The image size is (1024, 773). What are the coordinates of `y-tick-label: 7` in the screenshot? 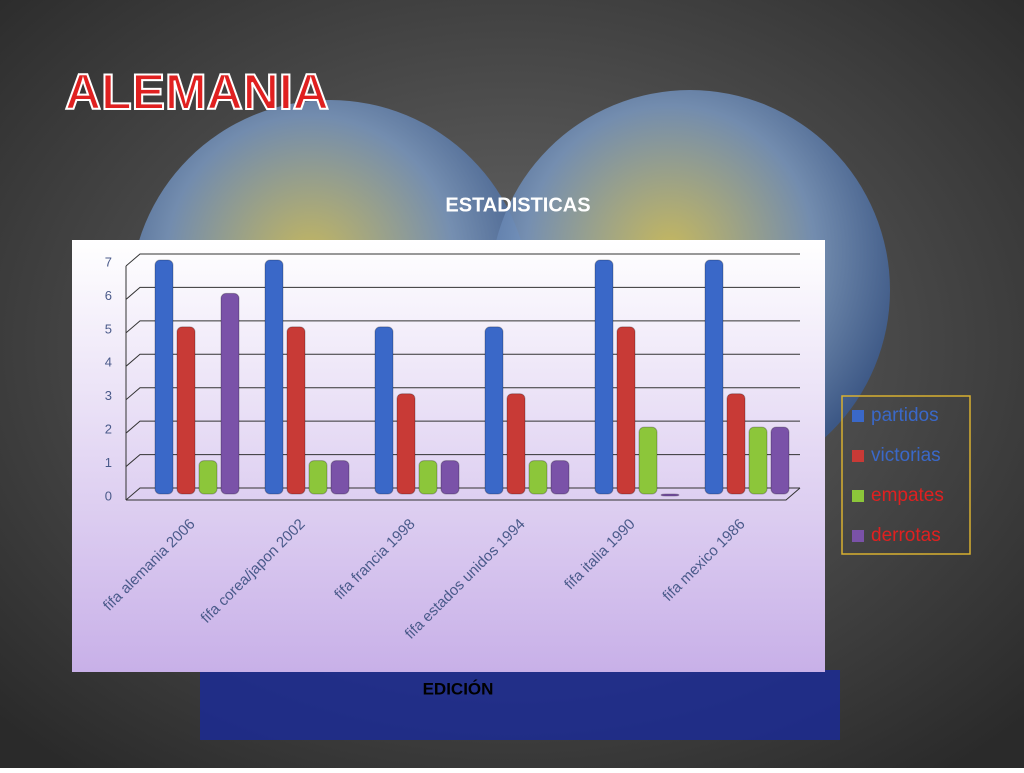 It's located at (108, 261).